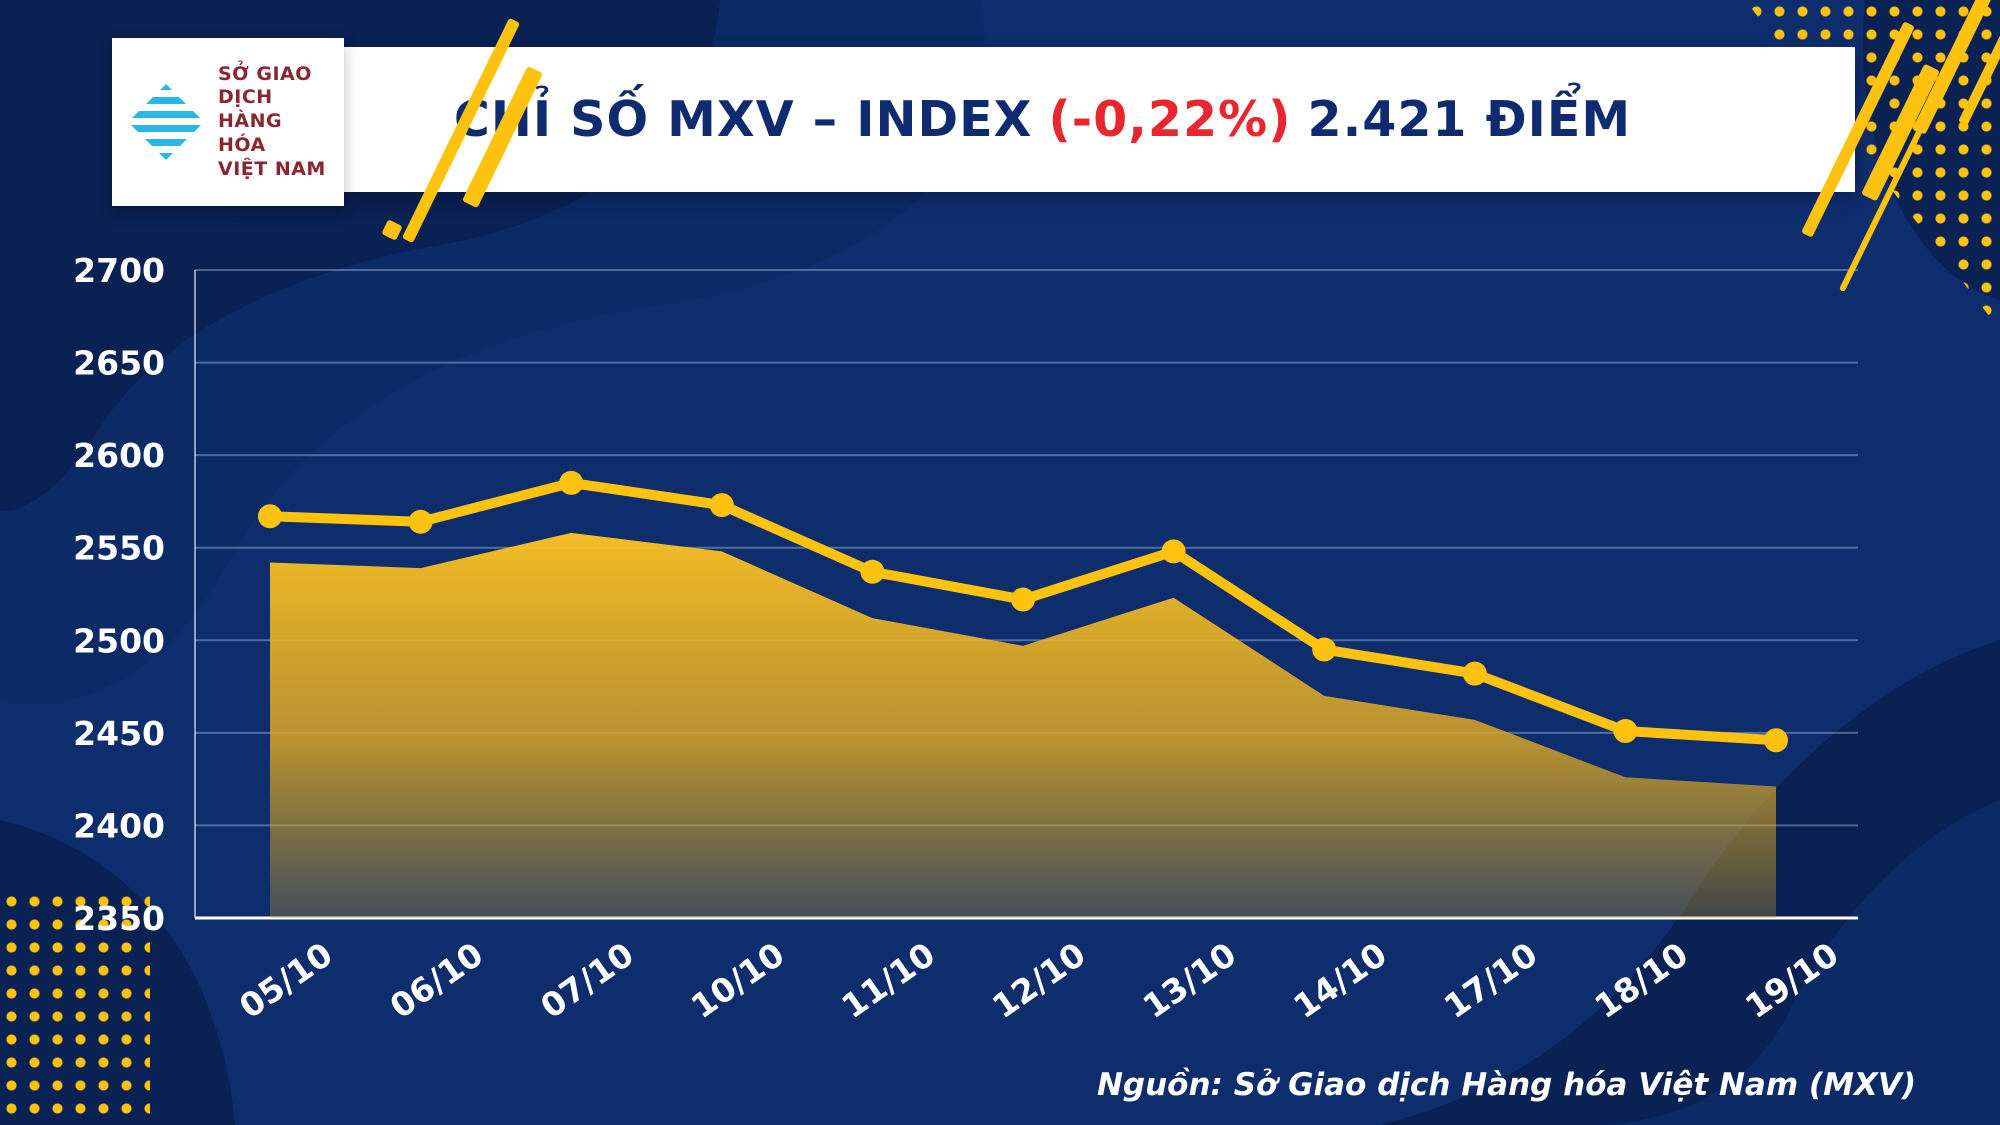 The image size is (2000, 1125). What do you see at coordinates (119, 363) in the screenshot?
I see `y-tick-label: 2650` at bounding box center [119, 363].